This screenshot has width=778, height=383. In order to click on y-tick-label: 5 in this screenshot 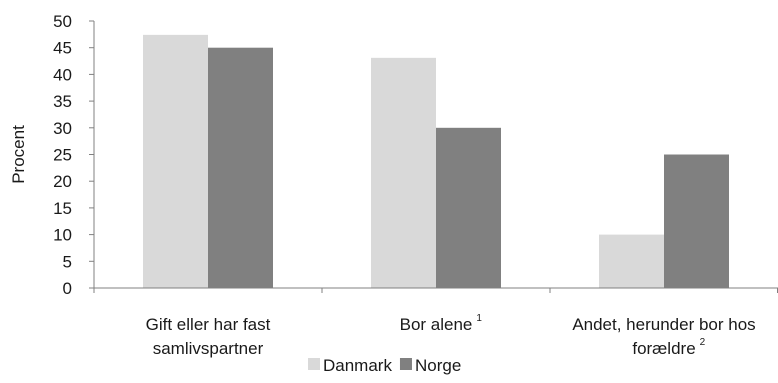, I will do `click(67, 261)`.